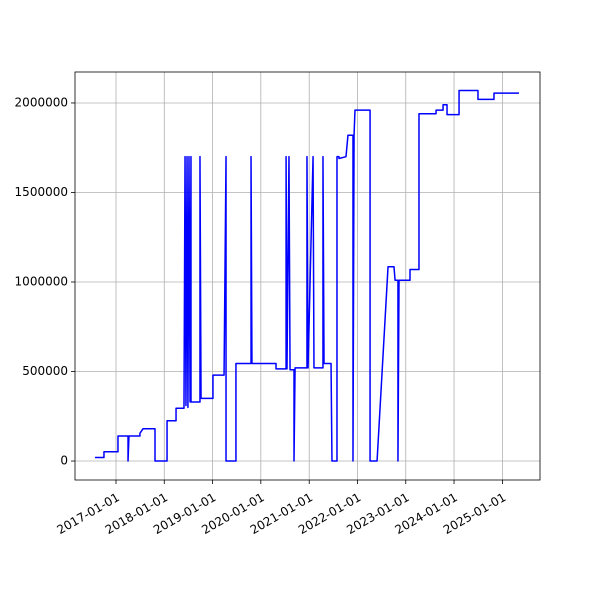 This screenshot has height=600, width=600. I want to click on y-tick-label: 1500000, so click(41, 192).